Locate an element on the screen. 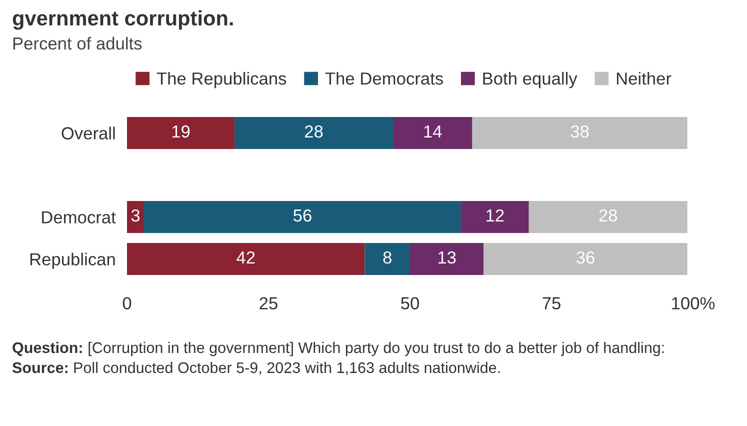 Image resolution: width=747 pixels, height=426 pixels. data-label: 12 is located at coordinates (495, 215).